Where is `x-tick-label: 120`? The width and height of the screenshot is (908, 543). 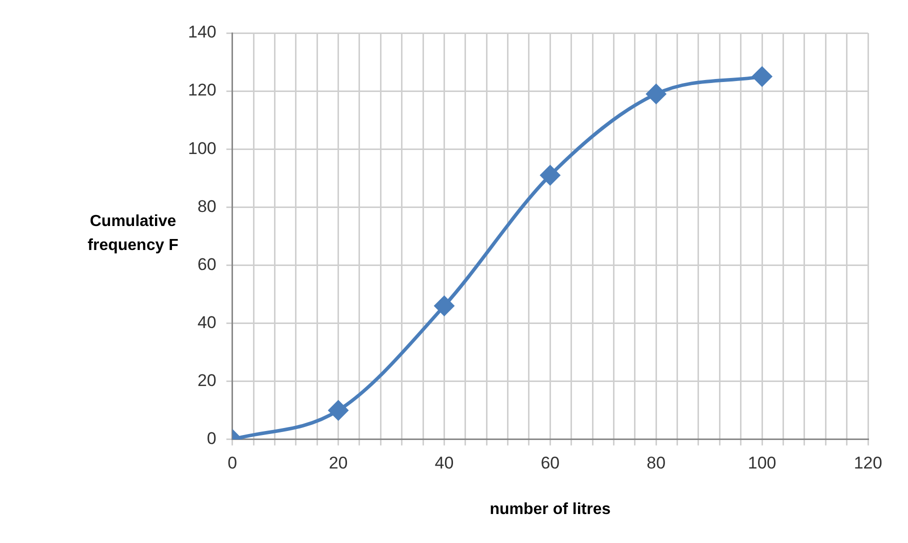
x-tick-label: 120 is located at coordinates (868, 462).